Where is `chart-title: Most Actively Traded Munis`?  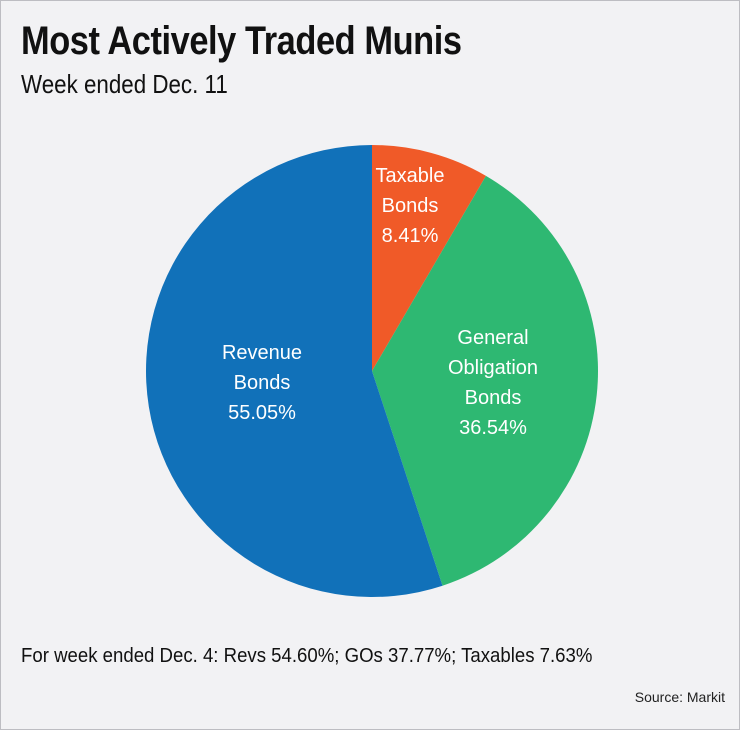
chart-title: Most Actively Traded Munis is located at coordinates (241, 41).